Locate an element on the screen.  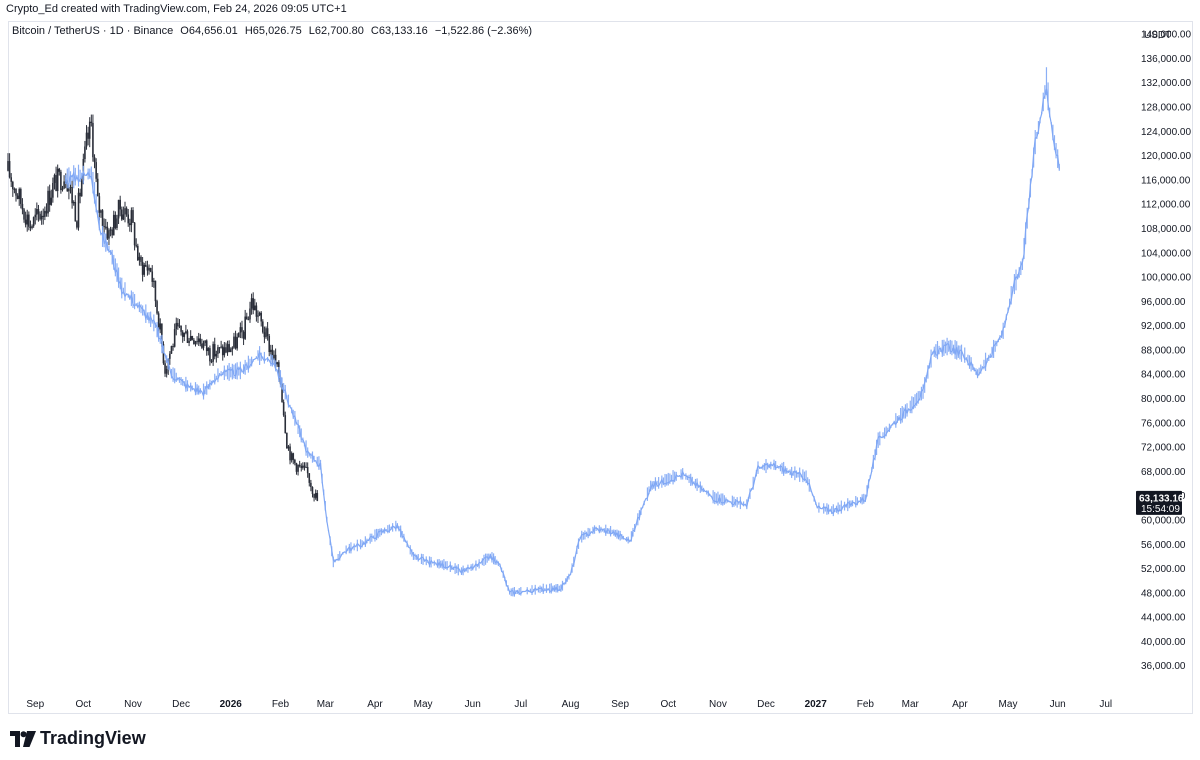
time-tick-label: Feb is located at coordinates (866, 704).